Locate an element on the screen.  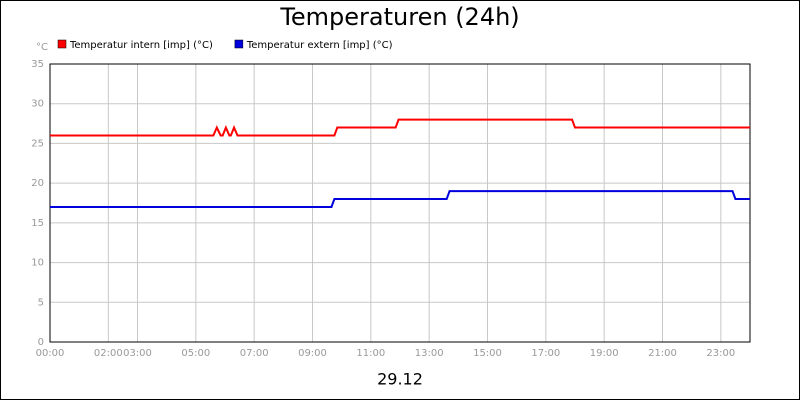
x-tick-label: 03:00 is located at coordinates (137, 353).